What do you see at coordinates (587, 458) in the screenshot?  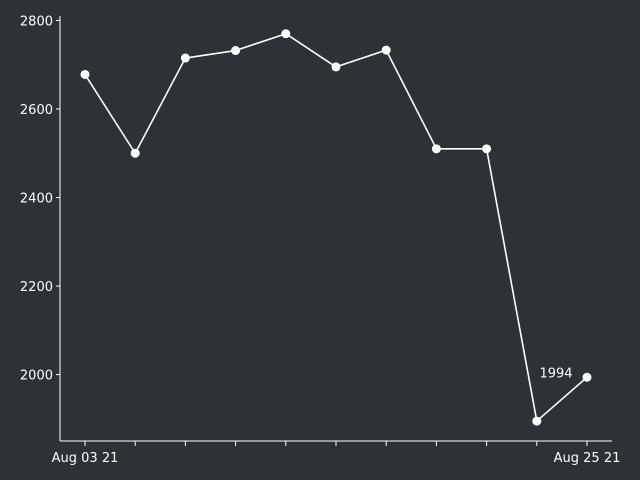 I see `x-tick-label: Aug 25 21` at bounding box center [587, 458].